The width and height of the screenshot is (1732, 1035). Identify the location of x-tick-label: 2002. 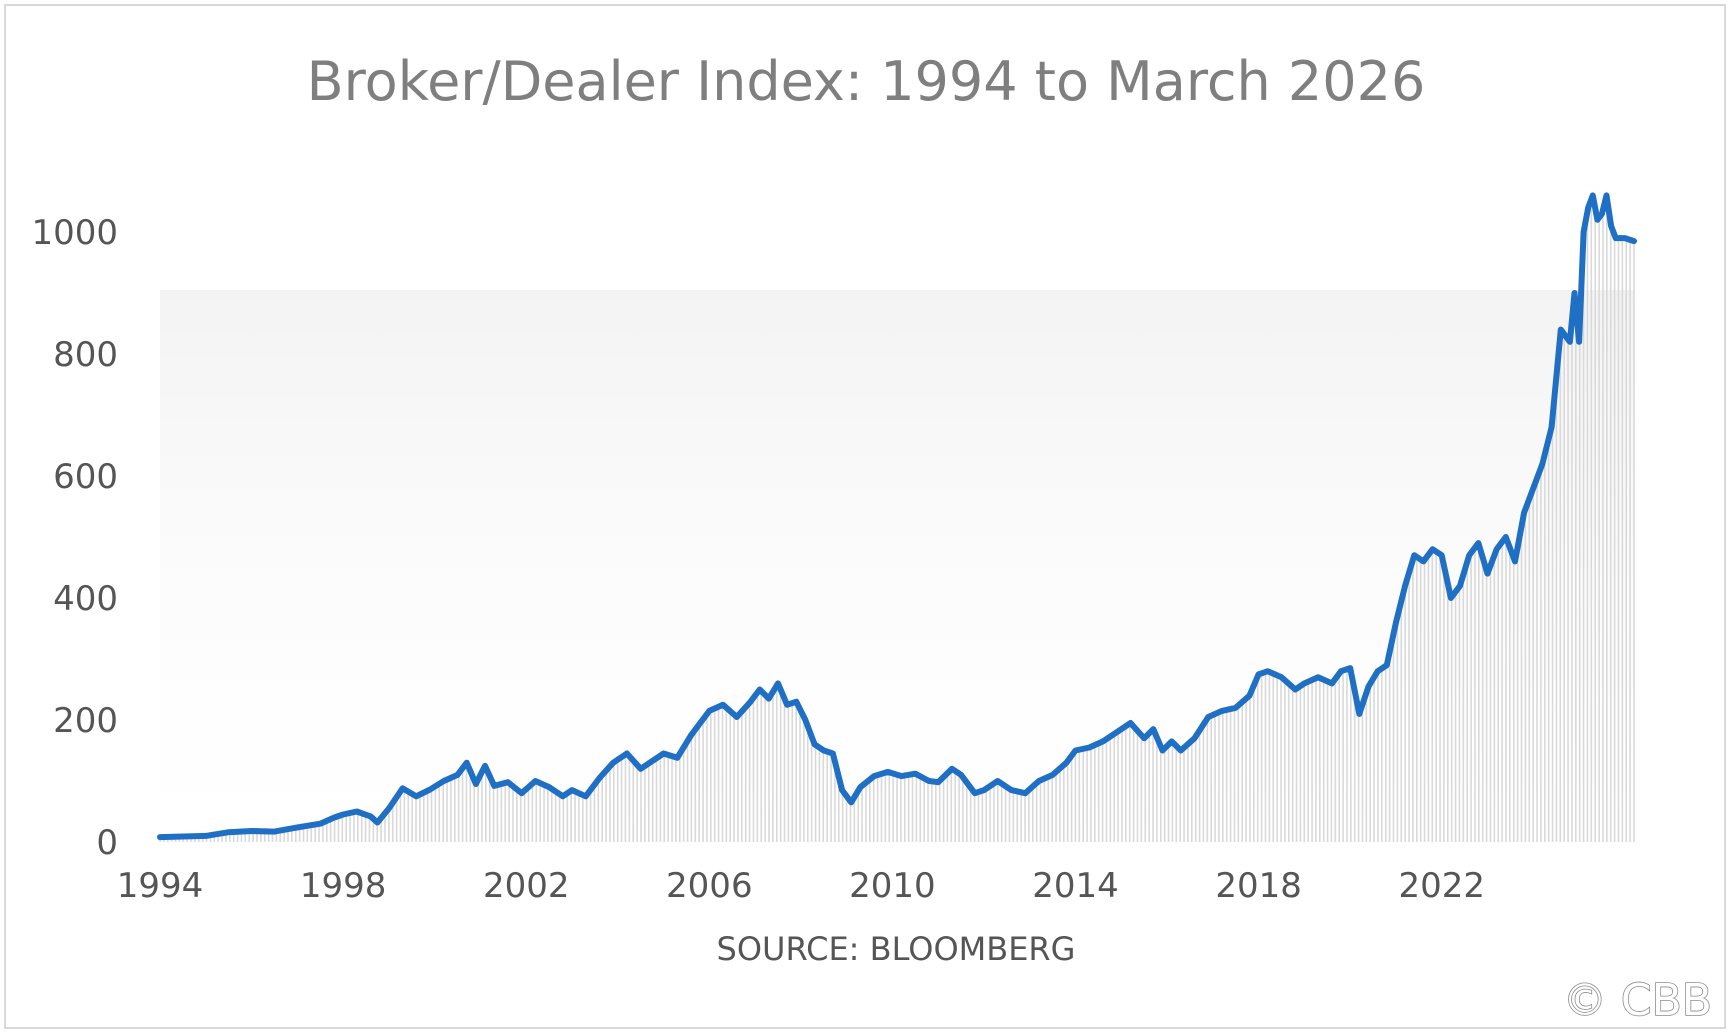
(526, 886).